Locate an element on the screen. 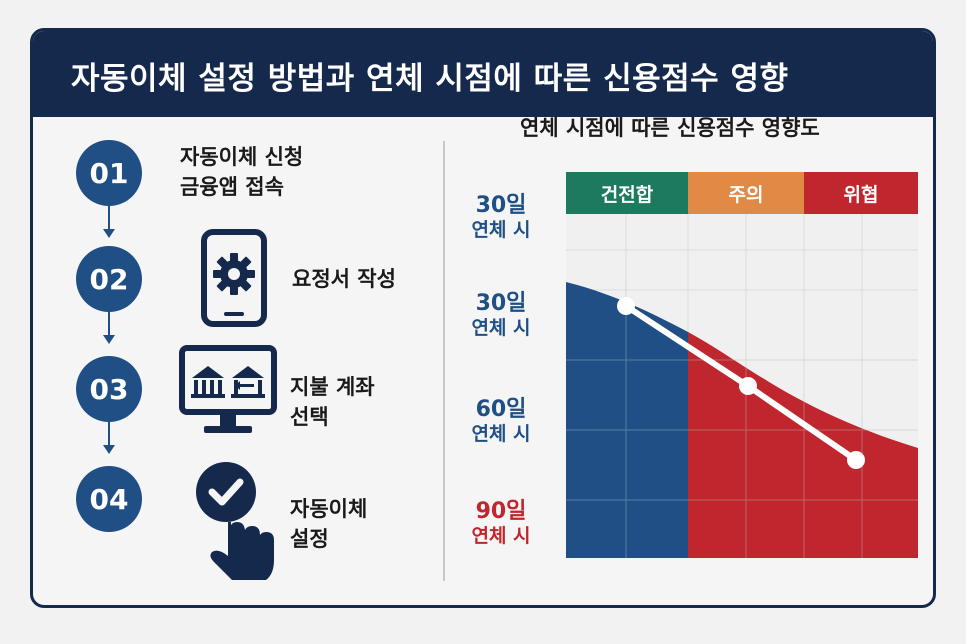 Image resolution: width=966 pixels, height=644 pixels. zone-danger: 위협 is located at coordinates (861, 193).